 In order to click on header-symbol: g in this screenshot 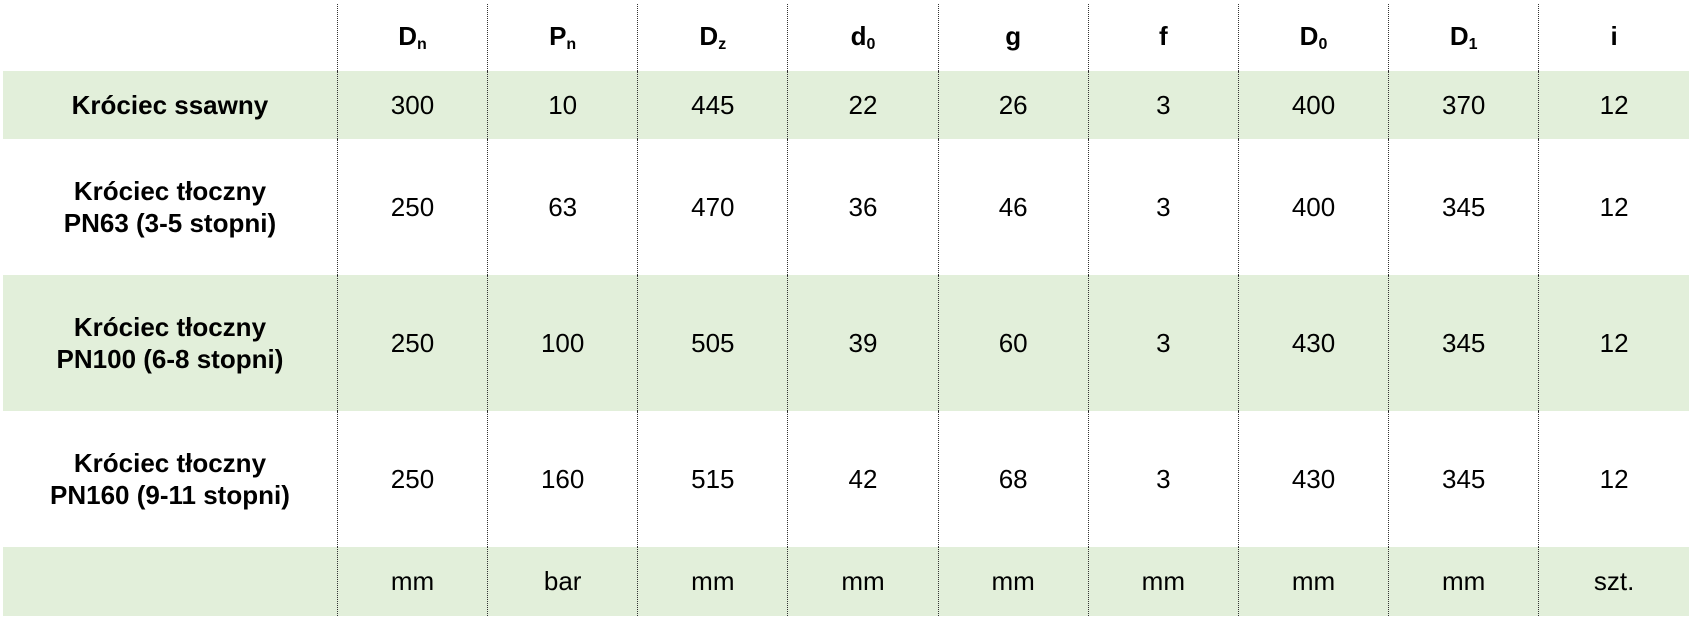, I will do `click(1013, 36)`.